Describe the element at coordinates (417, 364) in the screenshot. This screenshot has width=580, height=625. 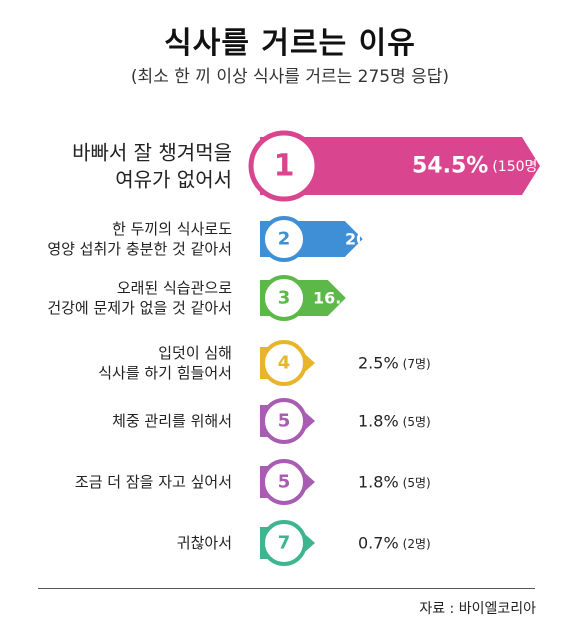
I see `count-label-4: (7명)` at that location.